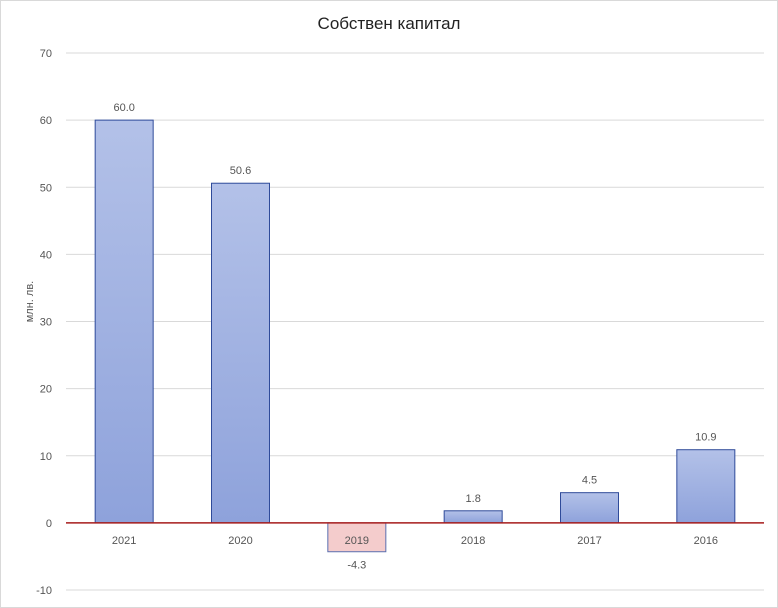  Describe the element at coordinates (46, 457) in the screenshot. I see `y-tick-label: 10` at that location.